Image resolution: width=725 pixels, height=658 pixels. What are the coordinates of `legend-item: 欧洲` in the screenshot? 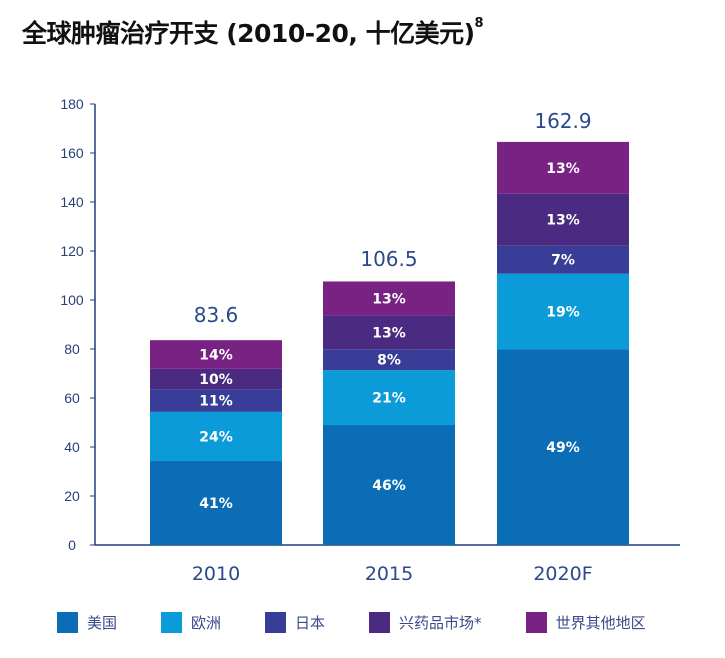 It's located at (191, 622).